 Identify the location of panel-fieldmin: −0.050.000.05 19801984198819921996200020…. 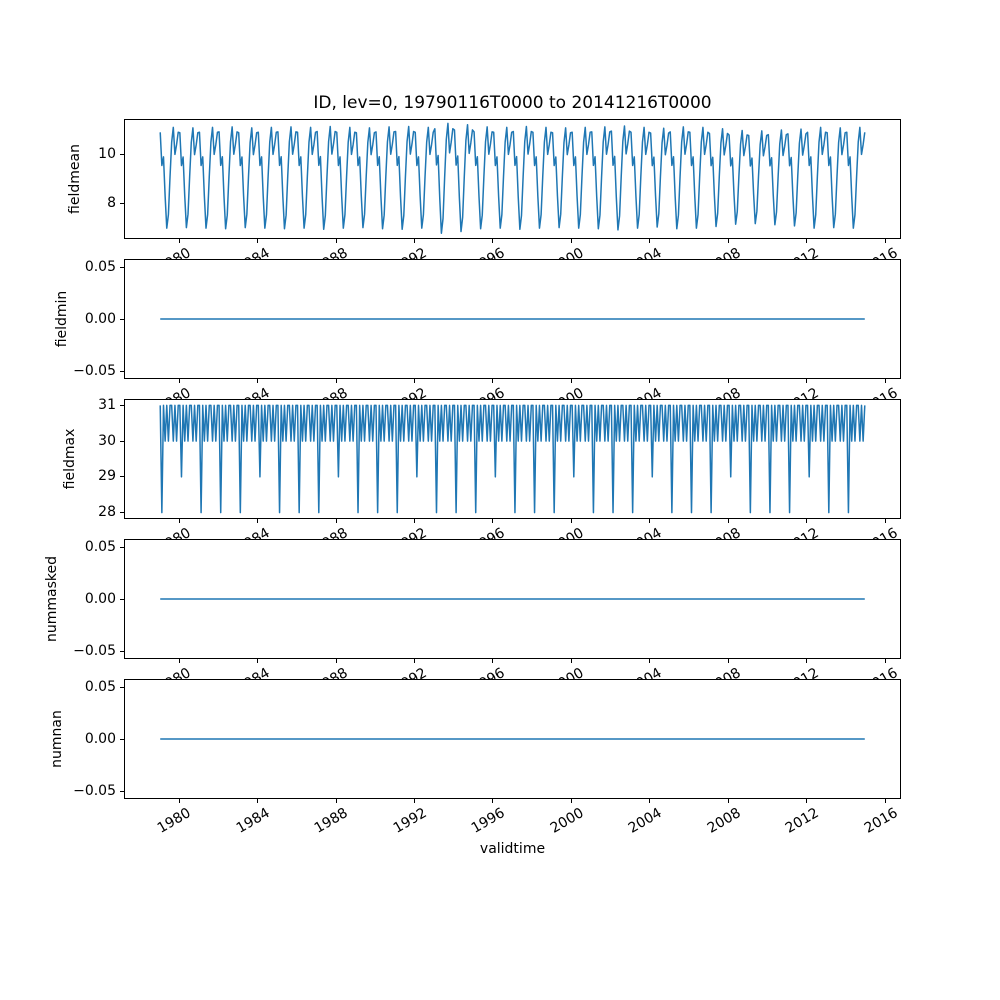
(477, 338).